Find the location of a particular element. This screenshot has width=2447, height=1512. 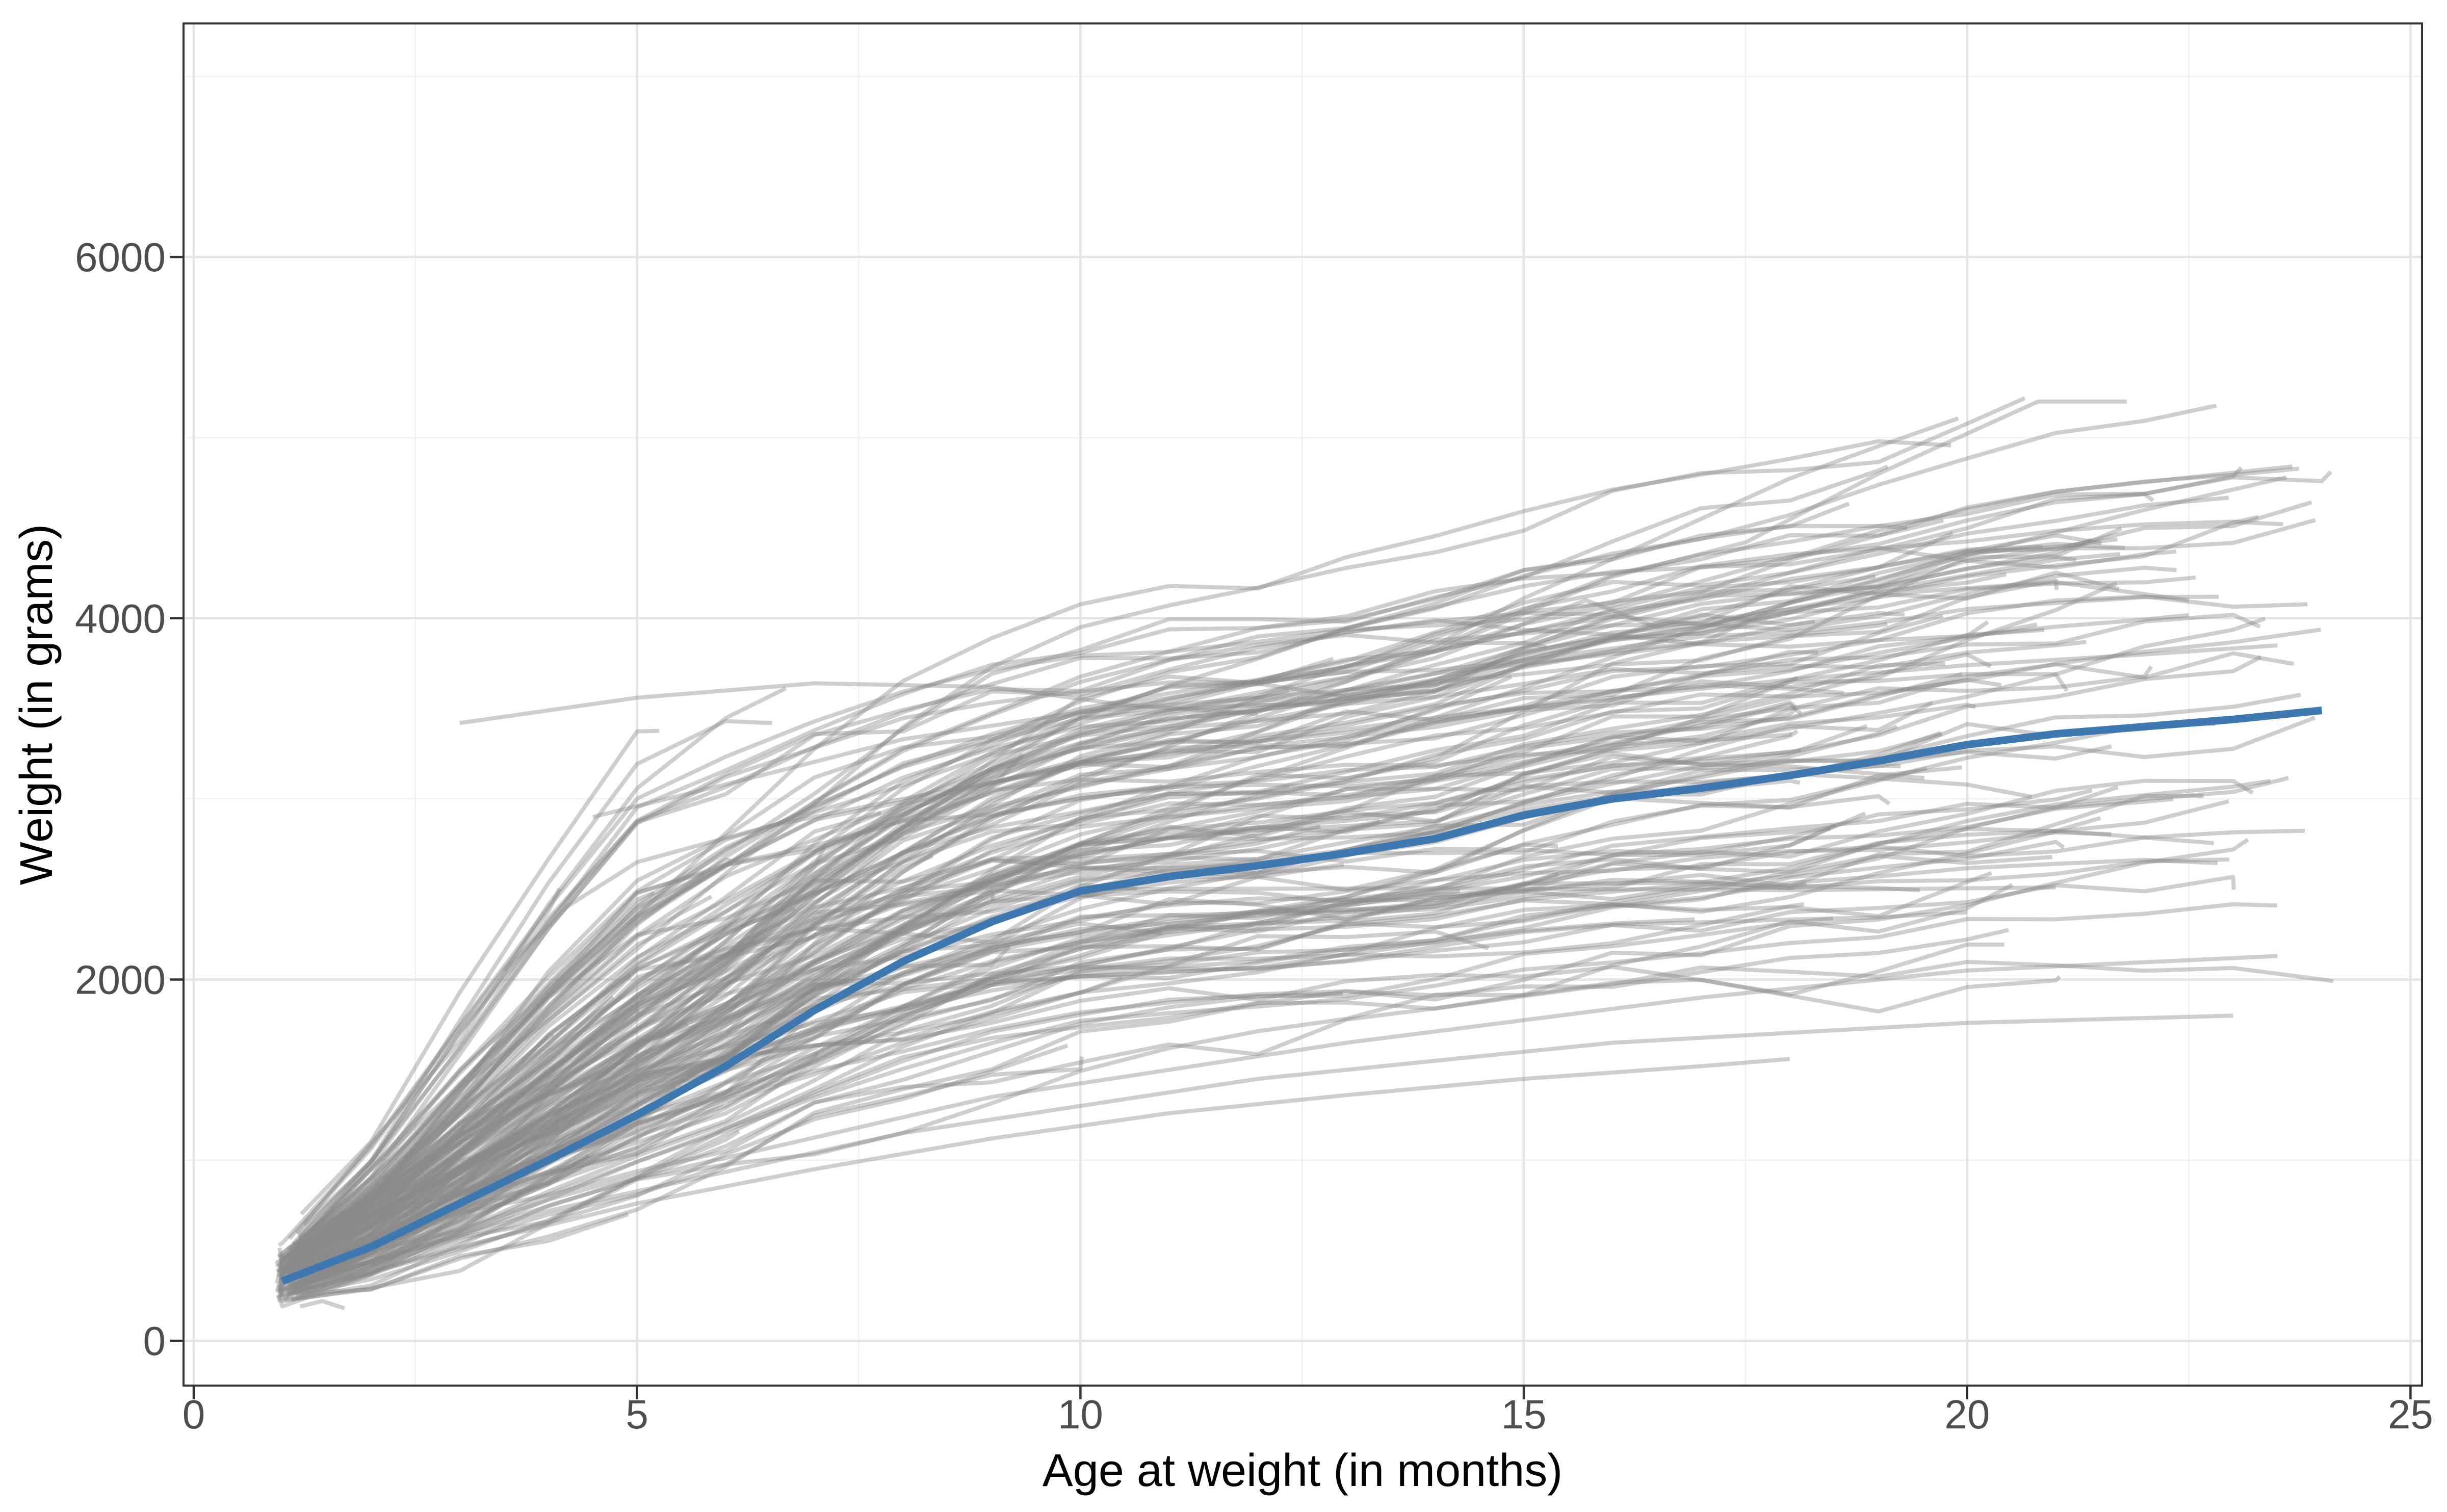

y-tick-label: 4000 is located at coordinates (120, 618).